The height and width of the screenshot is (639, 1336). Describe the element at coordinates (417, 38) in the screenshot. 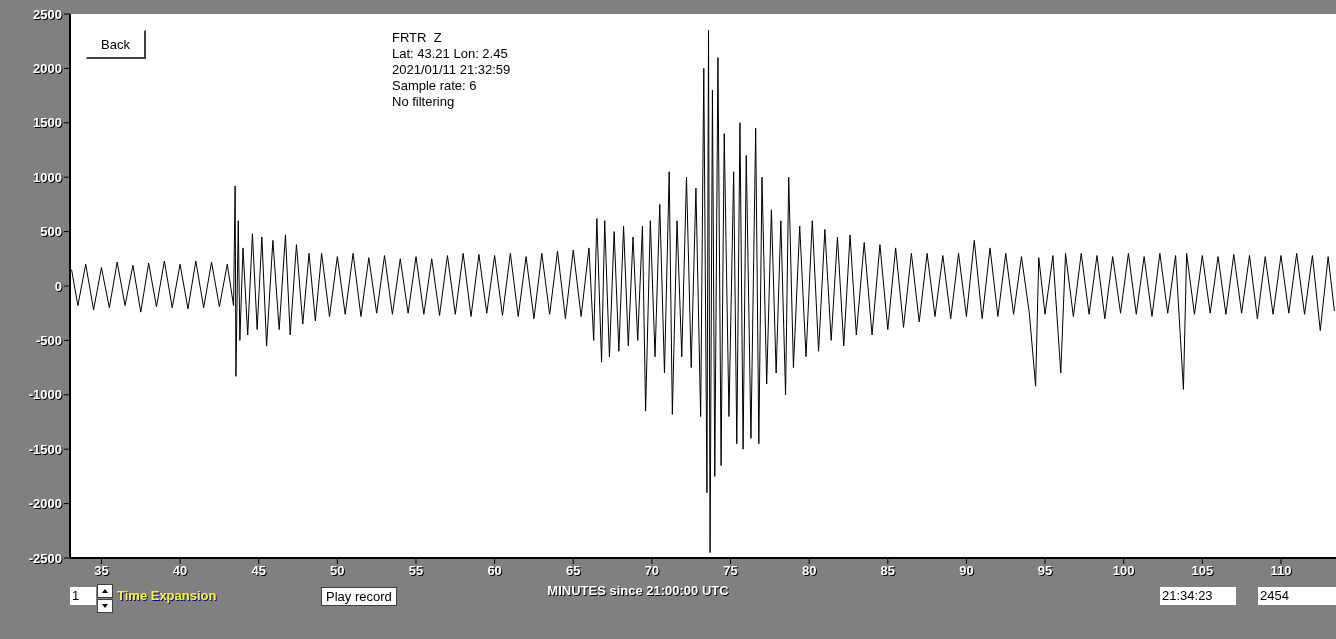

I see `annotation: FRTR Z` at that location.